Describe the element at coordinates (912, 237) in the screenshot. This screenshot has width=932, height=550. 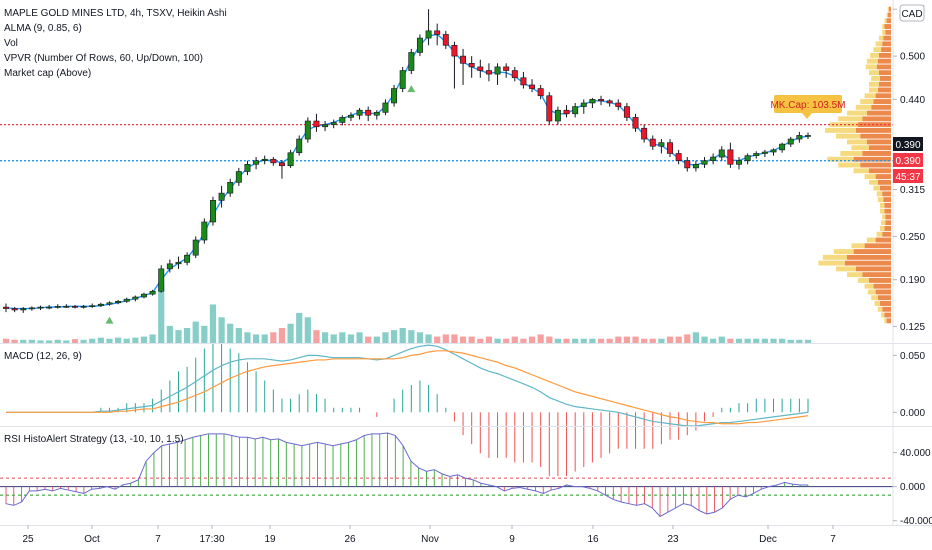
I see `price-tick-label: 0.250` at that location.